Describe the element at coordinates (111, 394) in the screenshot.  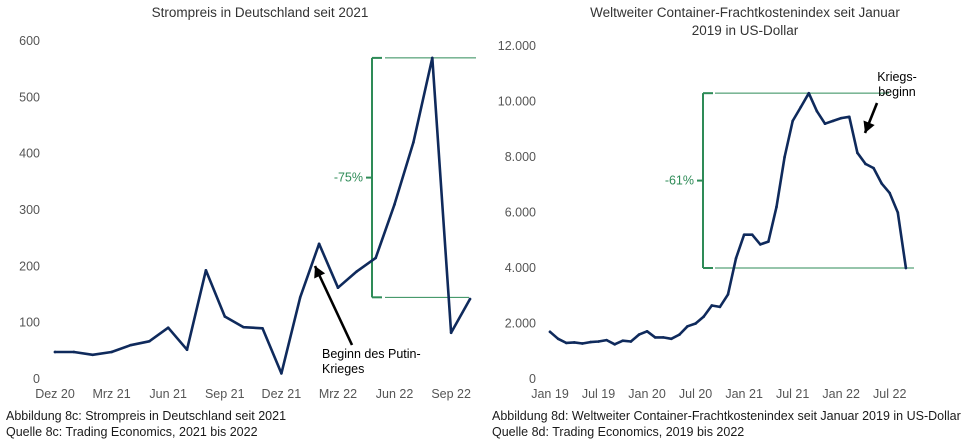
I see `x-tick-label: Mrz 21` at that location.